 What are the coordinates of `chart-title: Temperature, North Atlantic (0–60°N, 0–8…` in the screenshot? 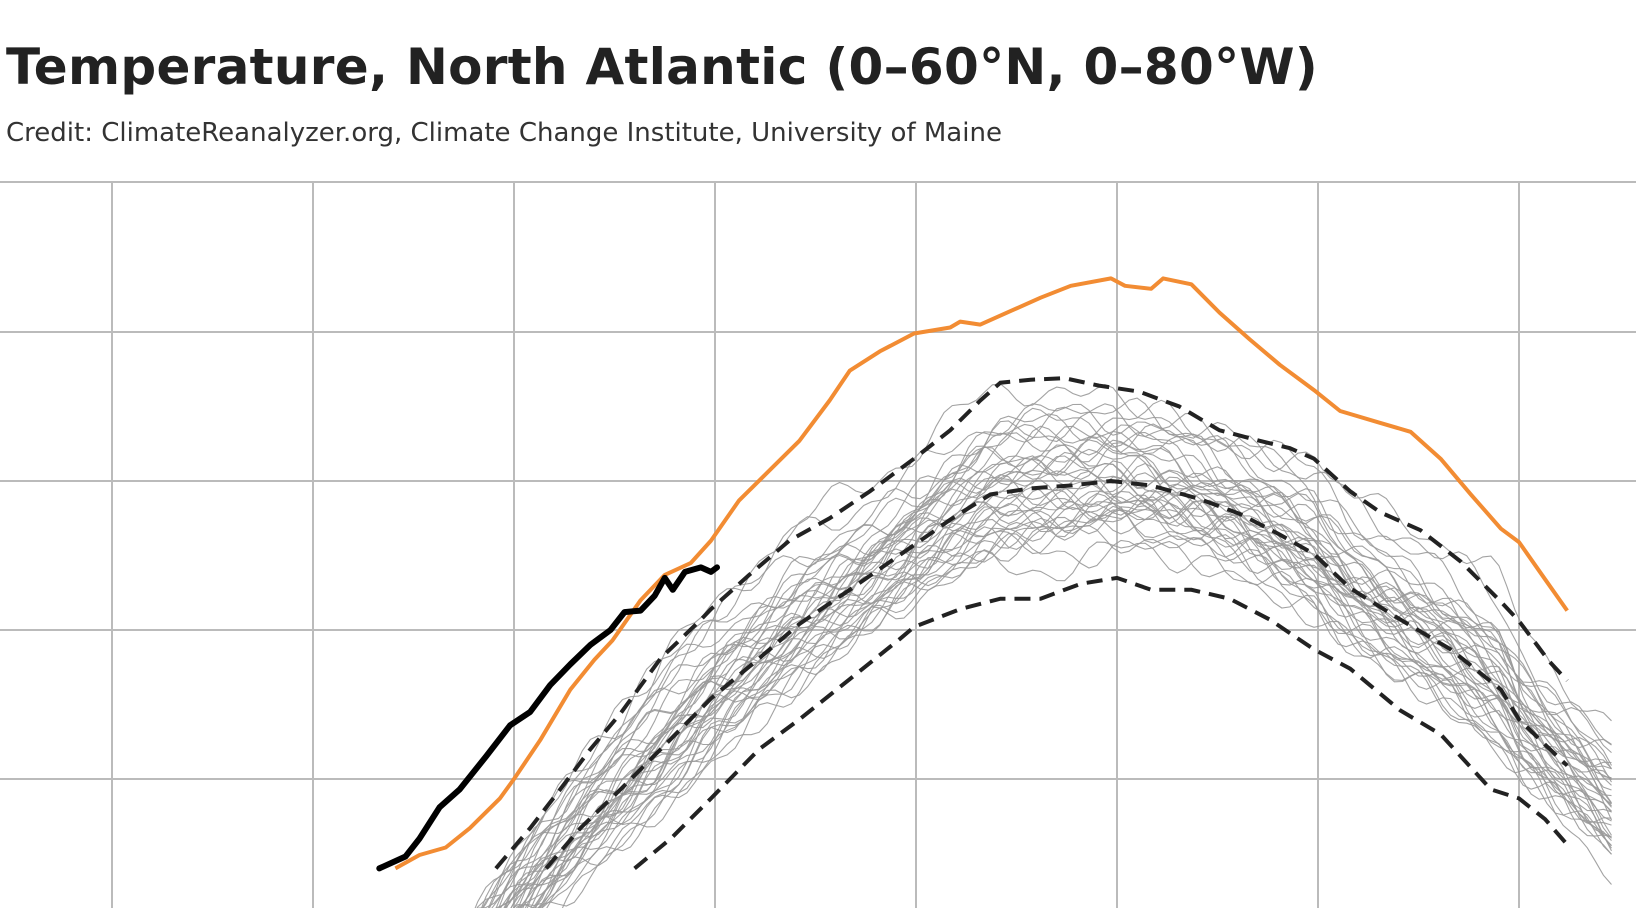 It's located at (662, 67).